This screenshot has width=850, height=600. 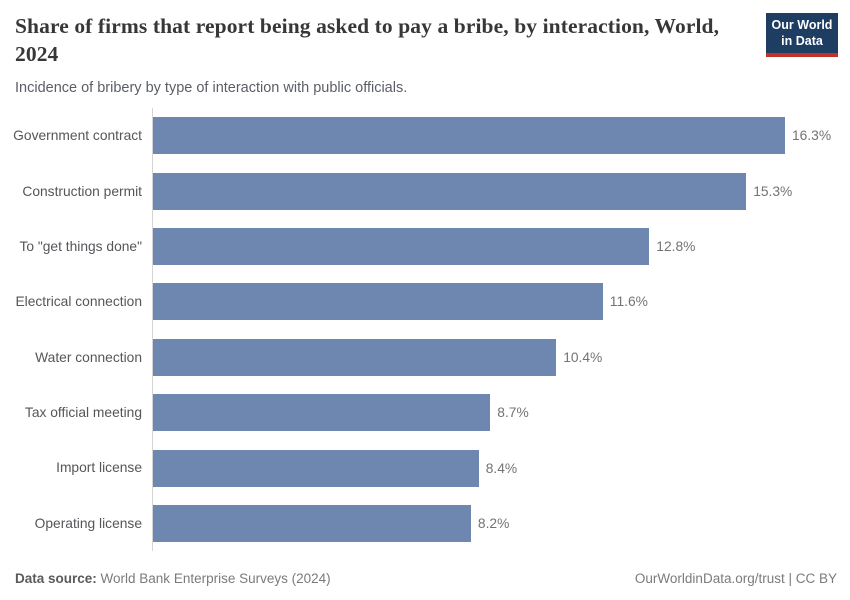 What do you see at coordinates (802, 40) in the screenshot?
I see `logo-line-2: in Data` at bounding box center [802, 40].